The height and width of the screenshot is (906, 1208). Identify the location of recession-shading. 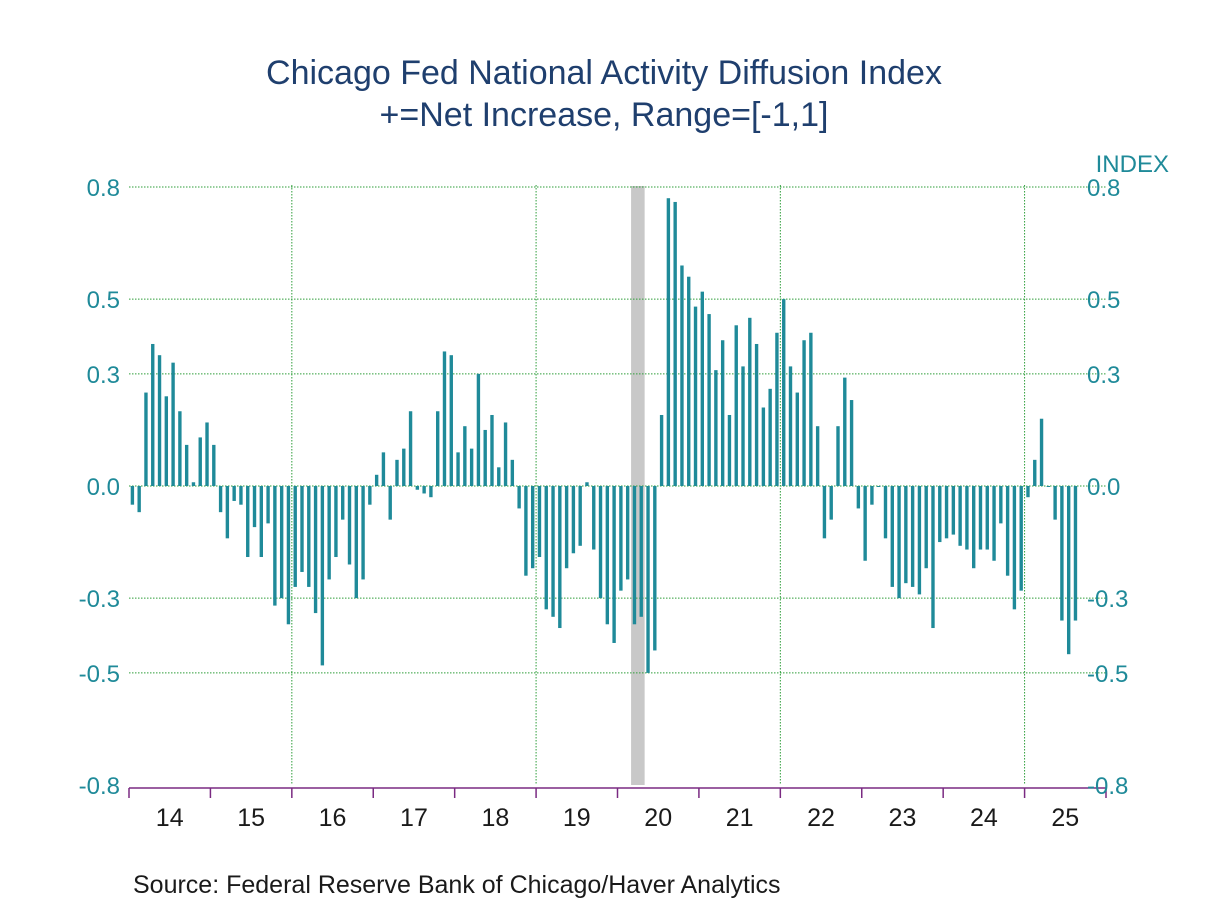
(638, 485).